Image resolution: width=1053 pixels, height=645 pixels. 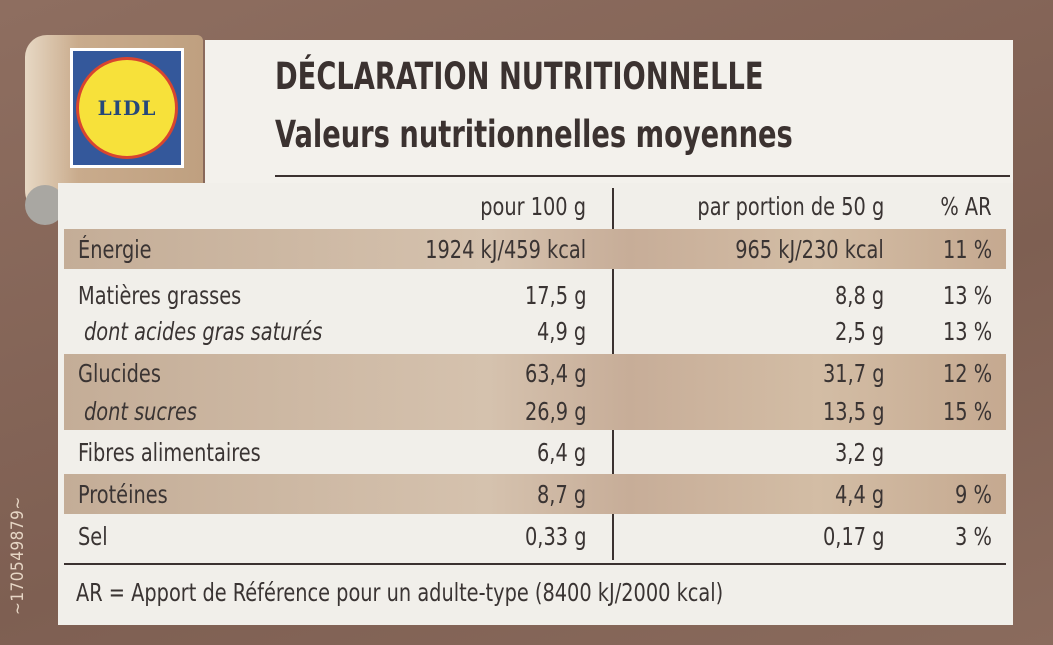 I want to click on value-ar: 11 %, so click(x=967, y=249).